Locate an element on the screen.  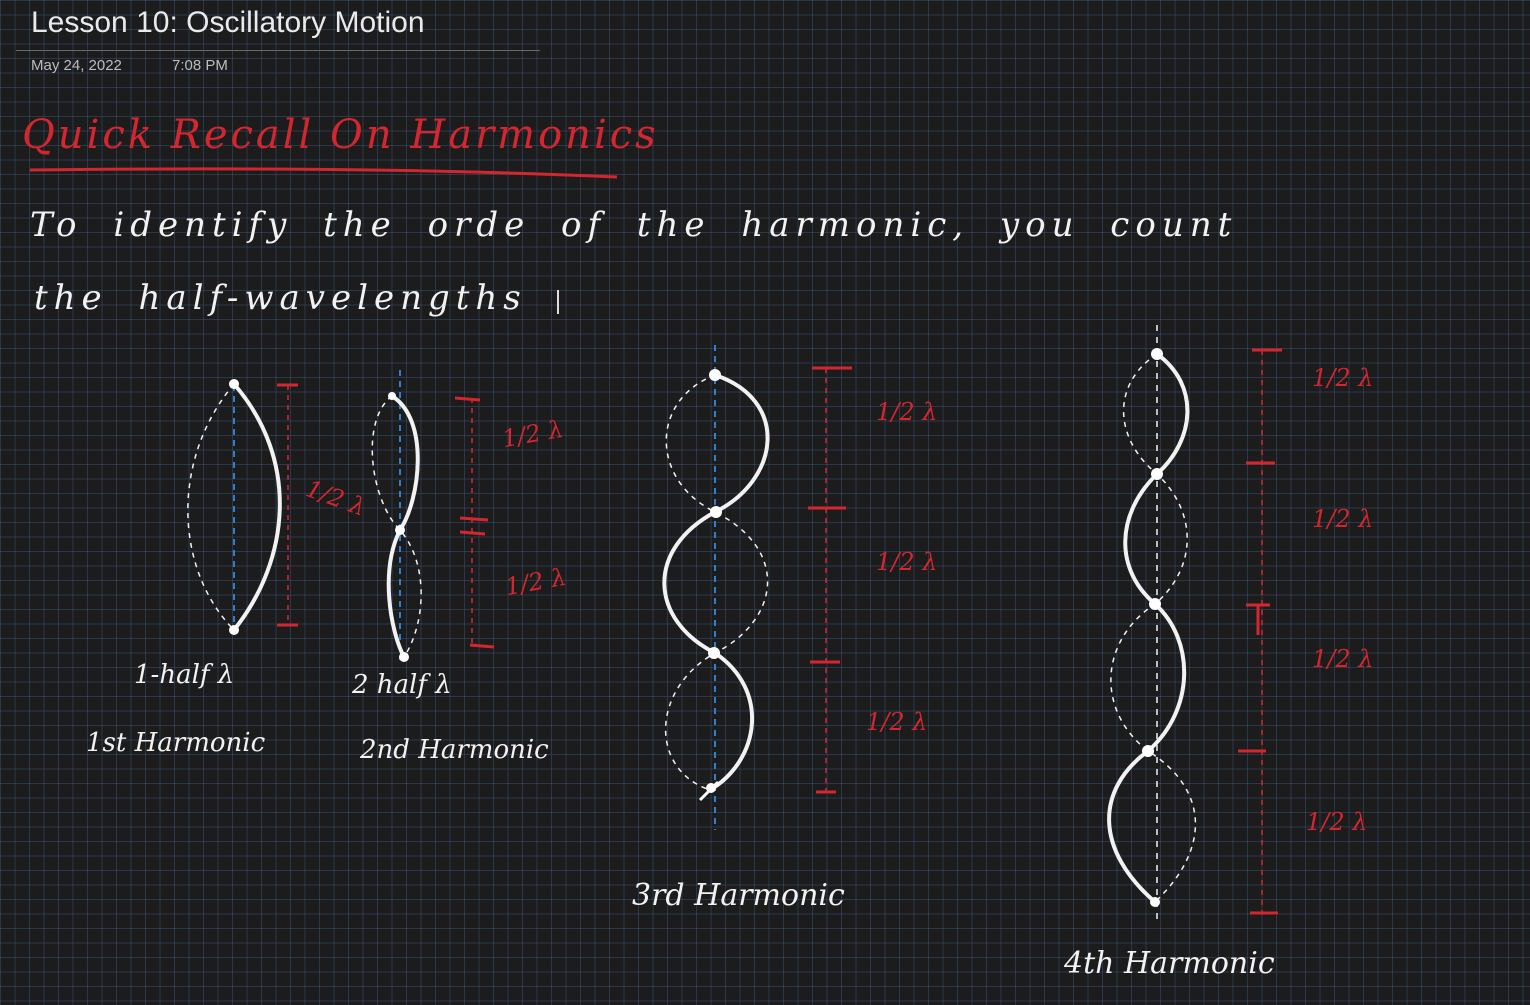
heading-underline is located at coordinates (323, 173).